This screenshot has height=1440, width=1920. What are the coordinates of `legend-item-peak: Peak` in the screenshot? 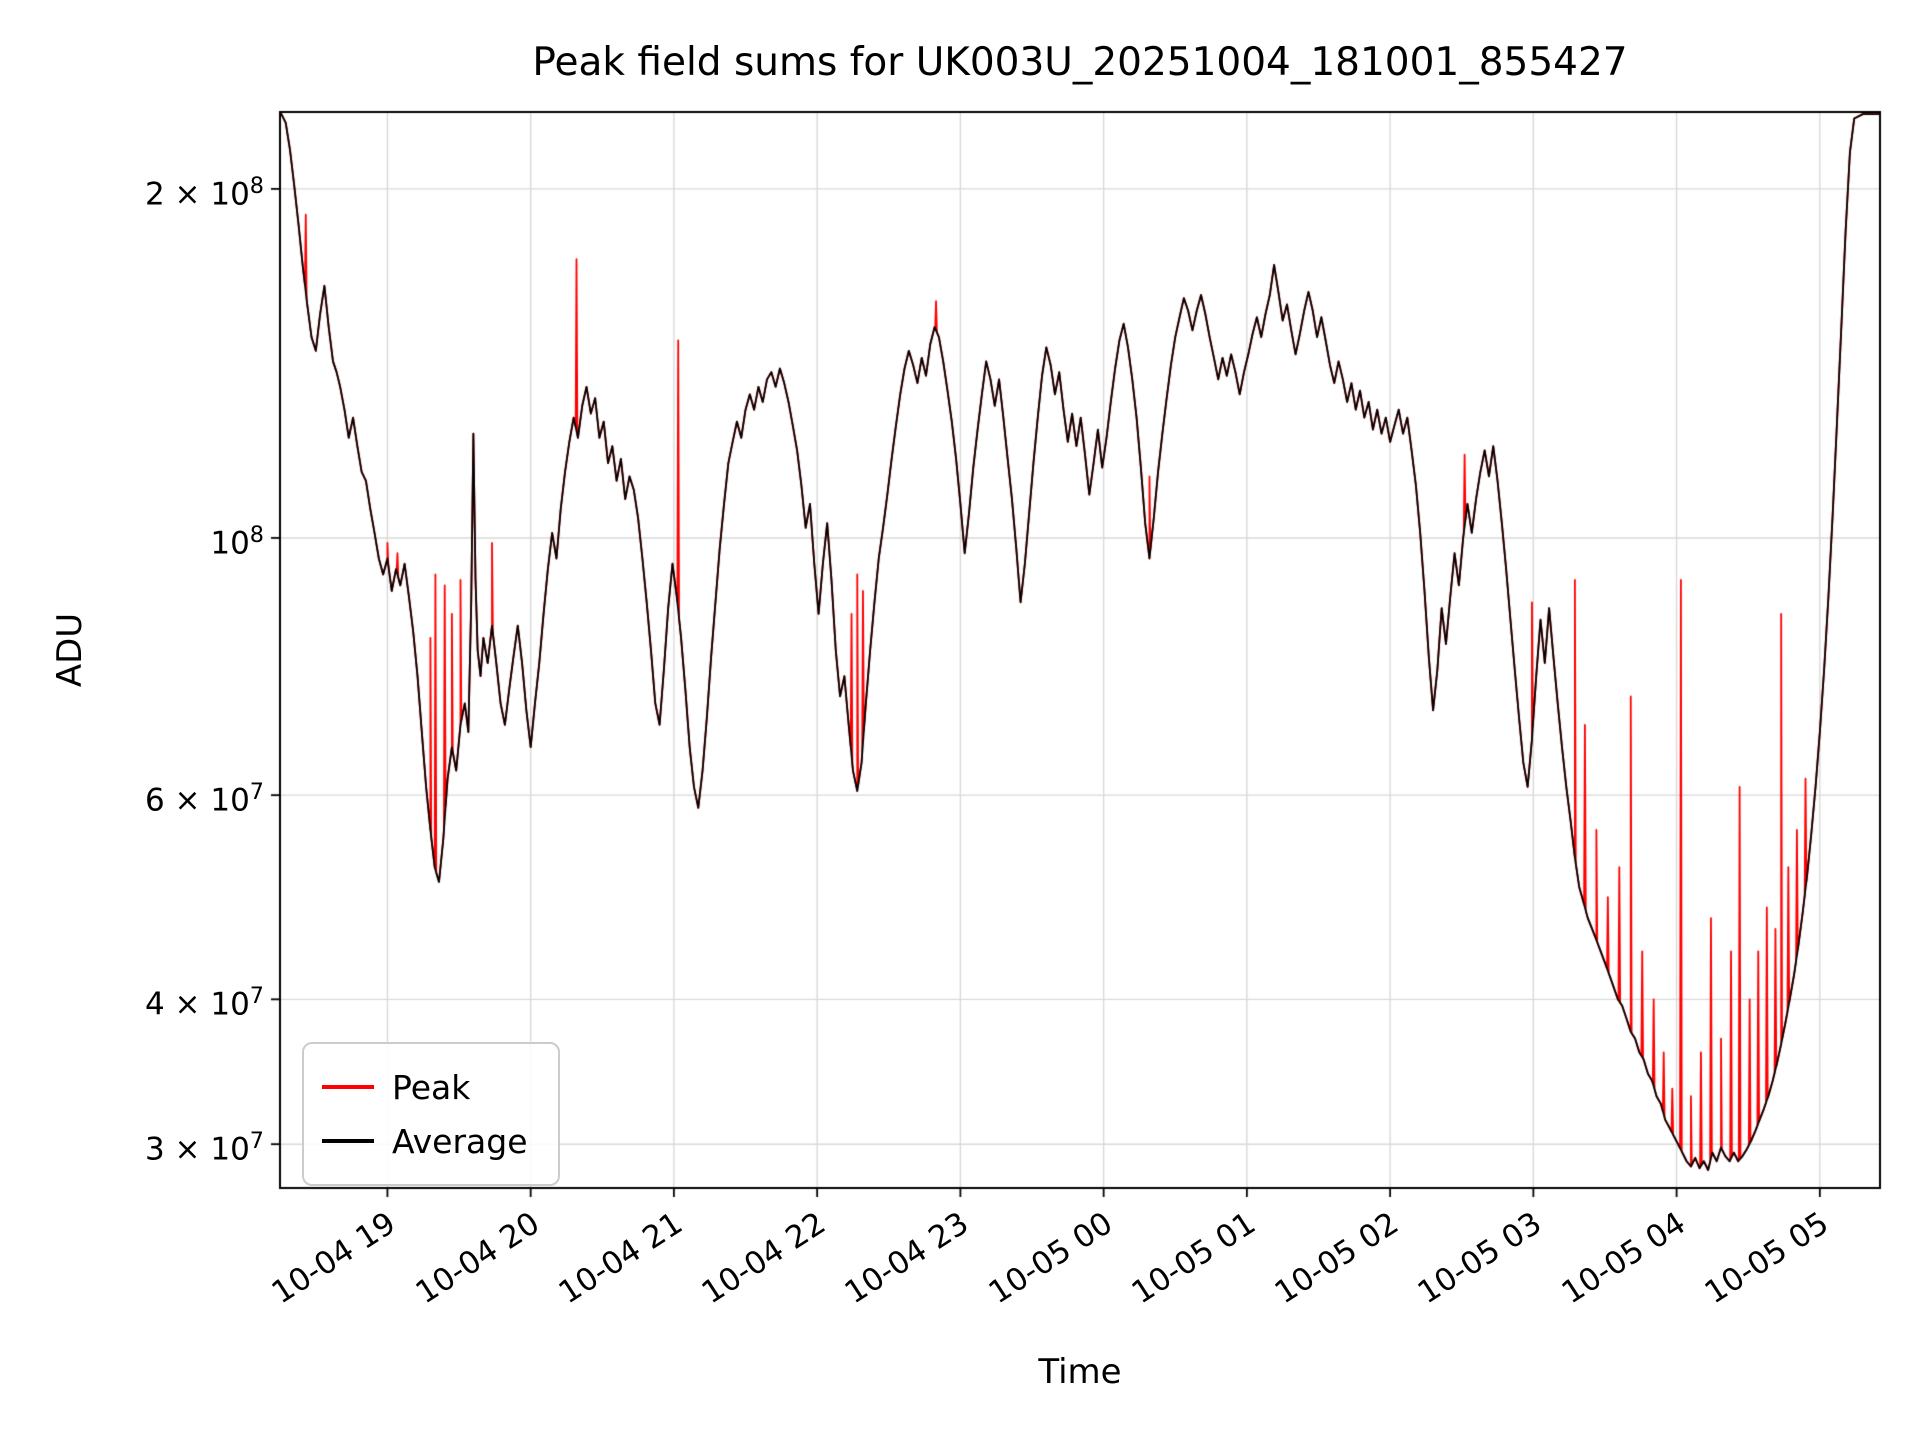 It's located at (425, 1087).